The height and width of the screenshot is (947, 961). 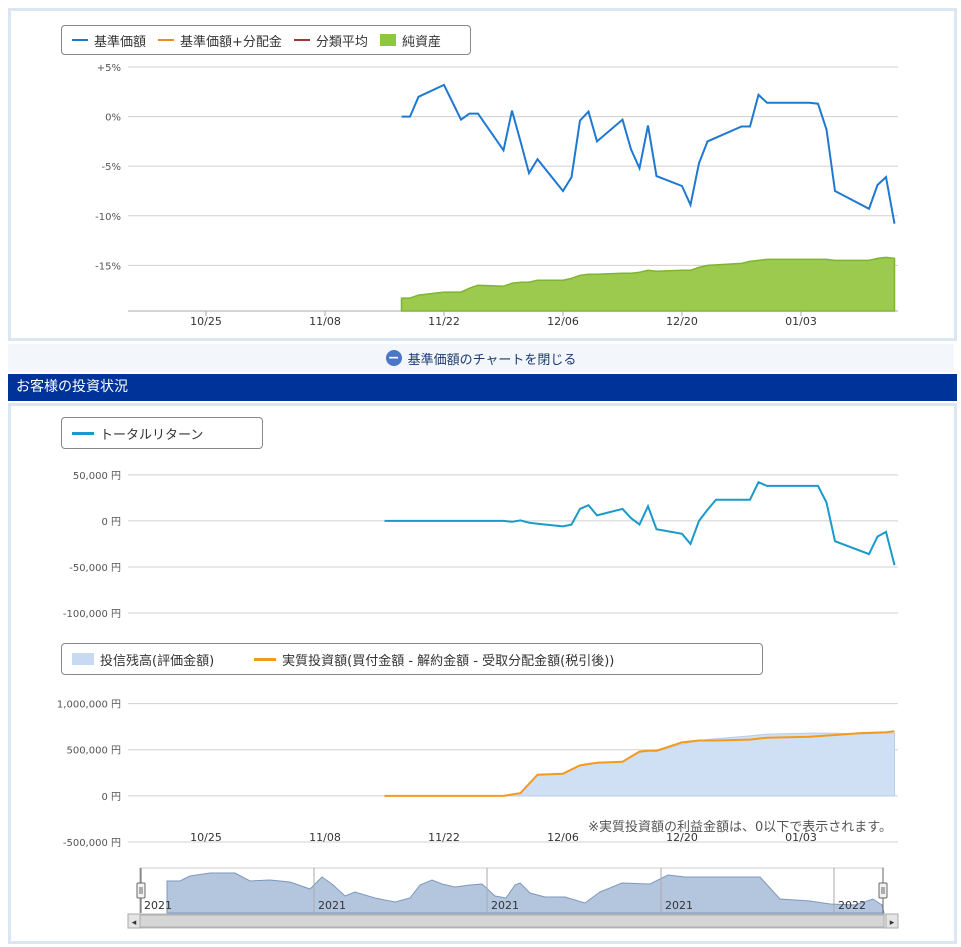 I want to click on legend-item-holdings-value: 投信残高(評価金額), so click(x=143, y=659).